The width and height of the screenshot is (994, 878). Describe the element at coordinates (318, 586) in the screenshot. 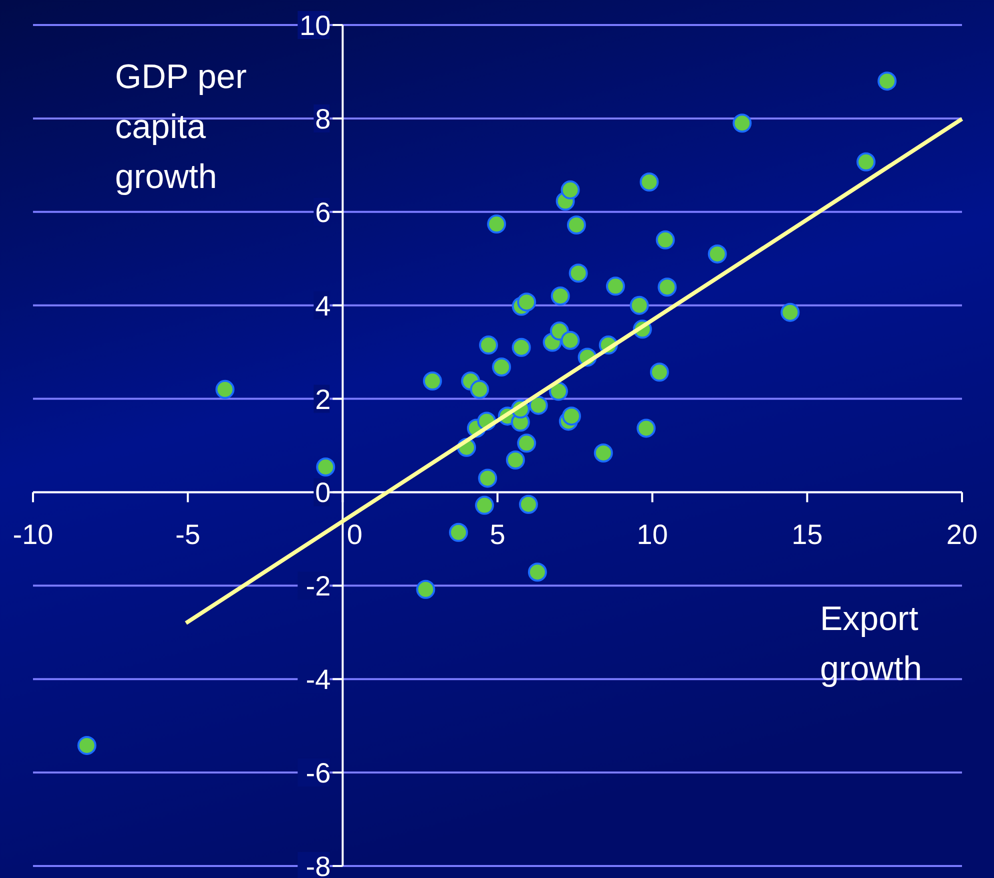

I see `y-tick-label: -2` at that location.